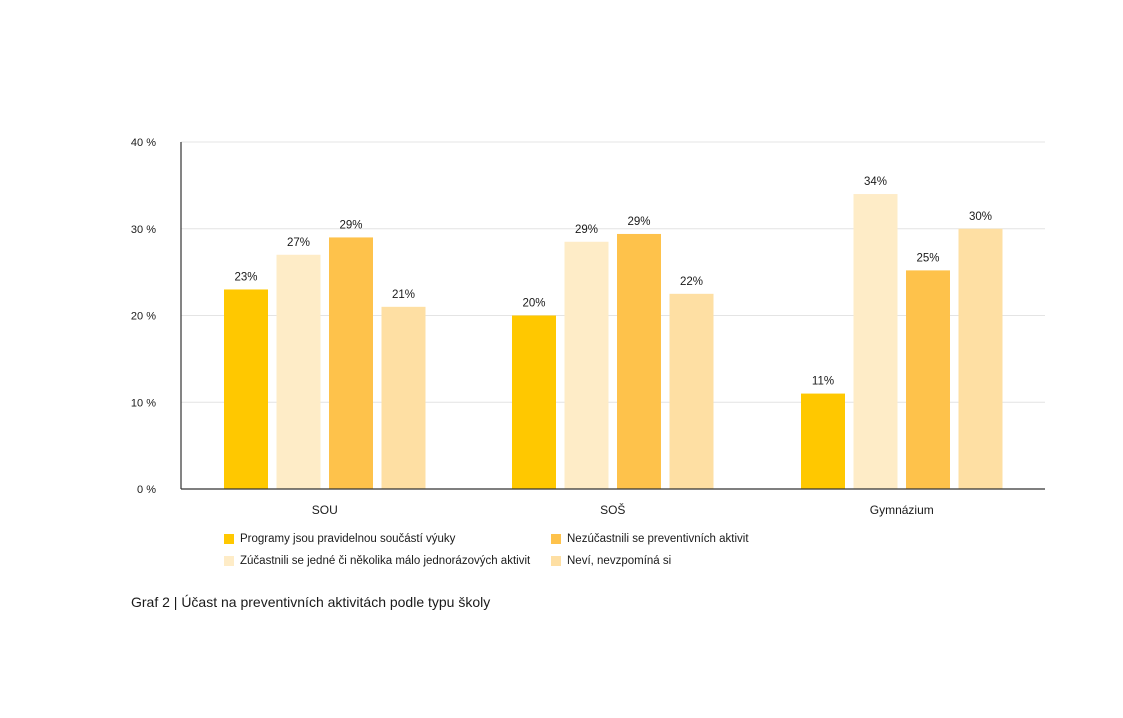 This screenshot has height=718, width=1123. I want to click on x-category-label: SOU, so click(325, 510).